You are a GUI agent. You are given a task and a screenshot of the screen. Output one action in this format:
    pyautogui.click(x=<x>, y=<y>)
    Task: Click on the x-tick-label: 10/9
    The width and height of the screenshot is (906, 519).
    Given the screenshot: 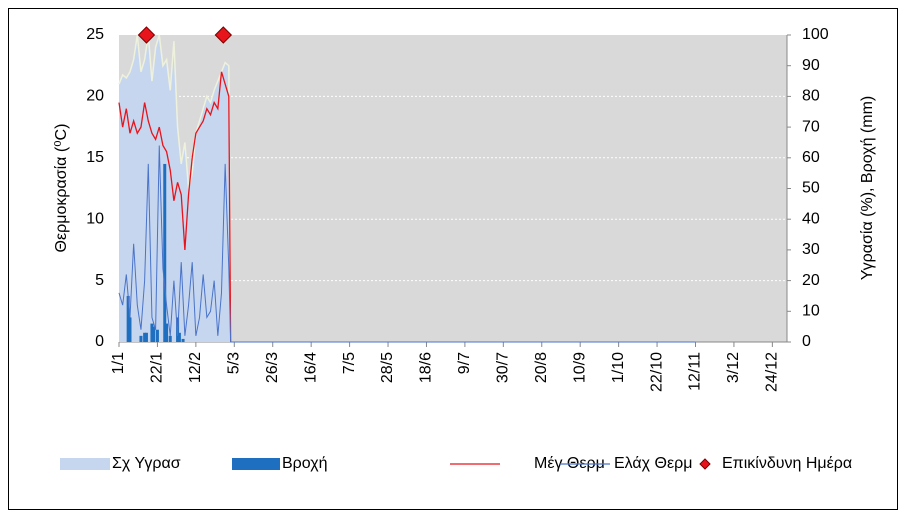 What is the action you would take?
    pyautogui.click(x=579, y=367)
    